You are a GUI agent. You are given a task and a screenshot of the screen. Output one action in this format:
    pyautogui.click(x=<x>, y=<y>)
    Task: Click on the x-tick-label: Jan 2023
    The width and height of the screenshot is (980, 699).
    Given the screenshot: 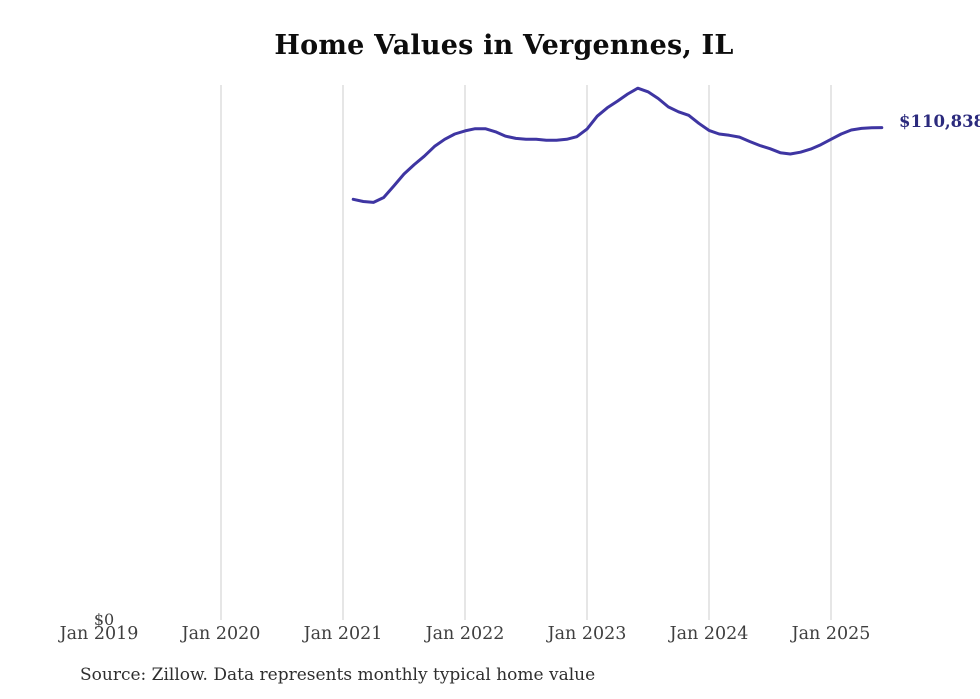 What is the action you would take?
    pyautogui.click(x=587, y=634)
    